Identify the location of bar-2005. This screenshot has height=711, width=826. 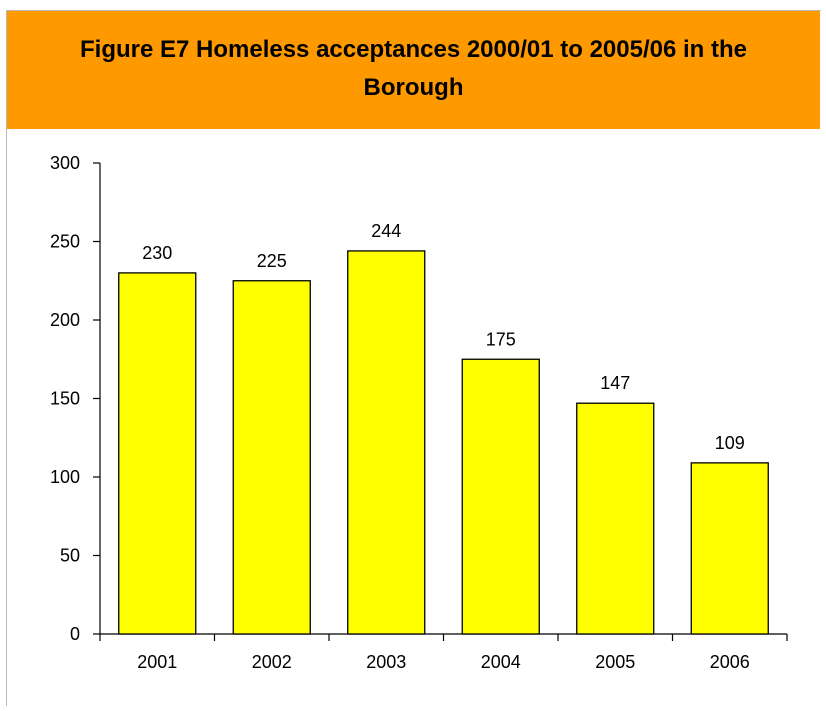
(615, 518).